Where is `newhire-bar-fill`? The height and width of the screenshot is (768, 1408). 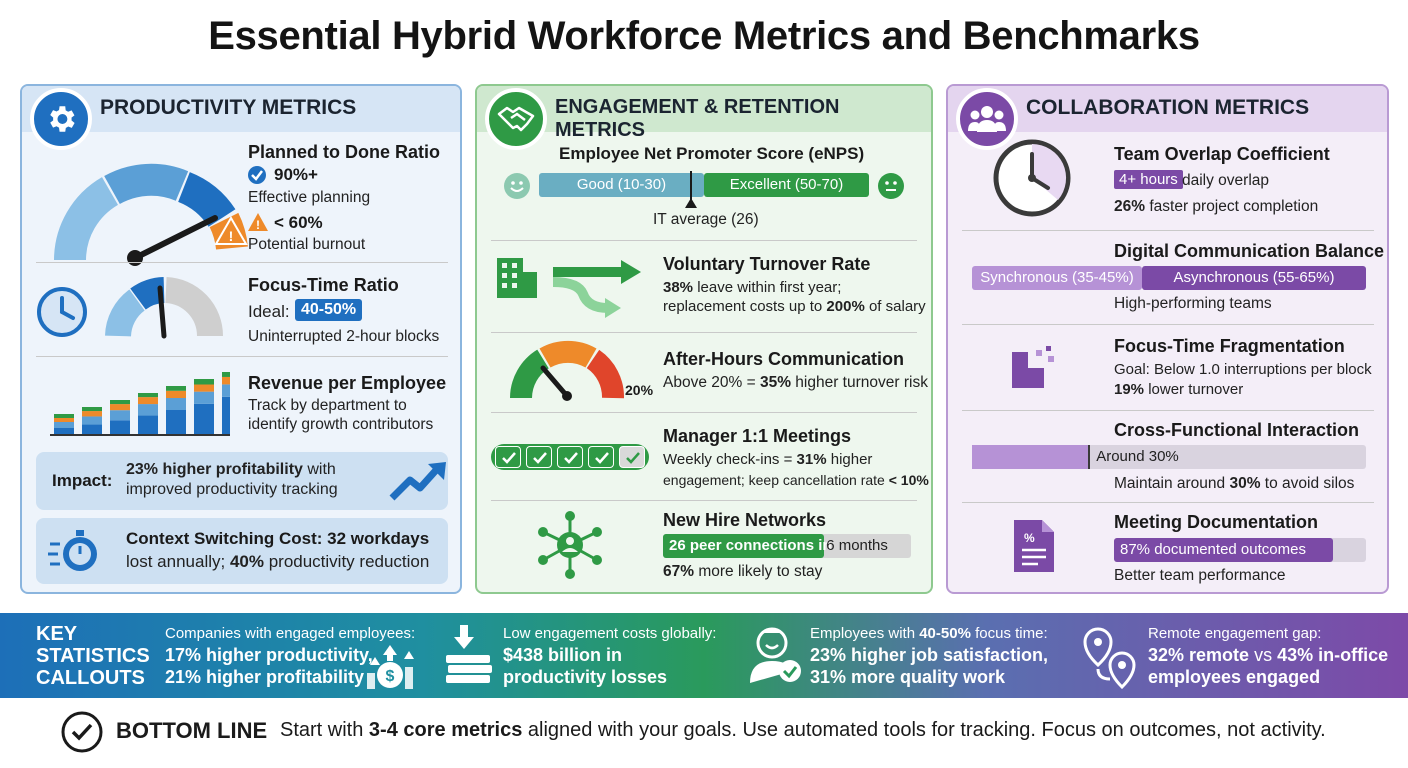
newhire-bar-fill is located at coordinates (744, 546).